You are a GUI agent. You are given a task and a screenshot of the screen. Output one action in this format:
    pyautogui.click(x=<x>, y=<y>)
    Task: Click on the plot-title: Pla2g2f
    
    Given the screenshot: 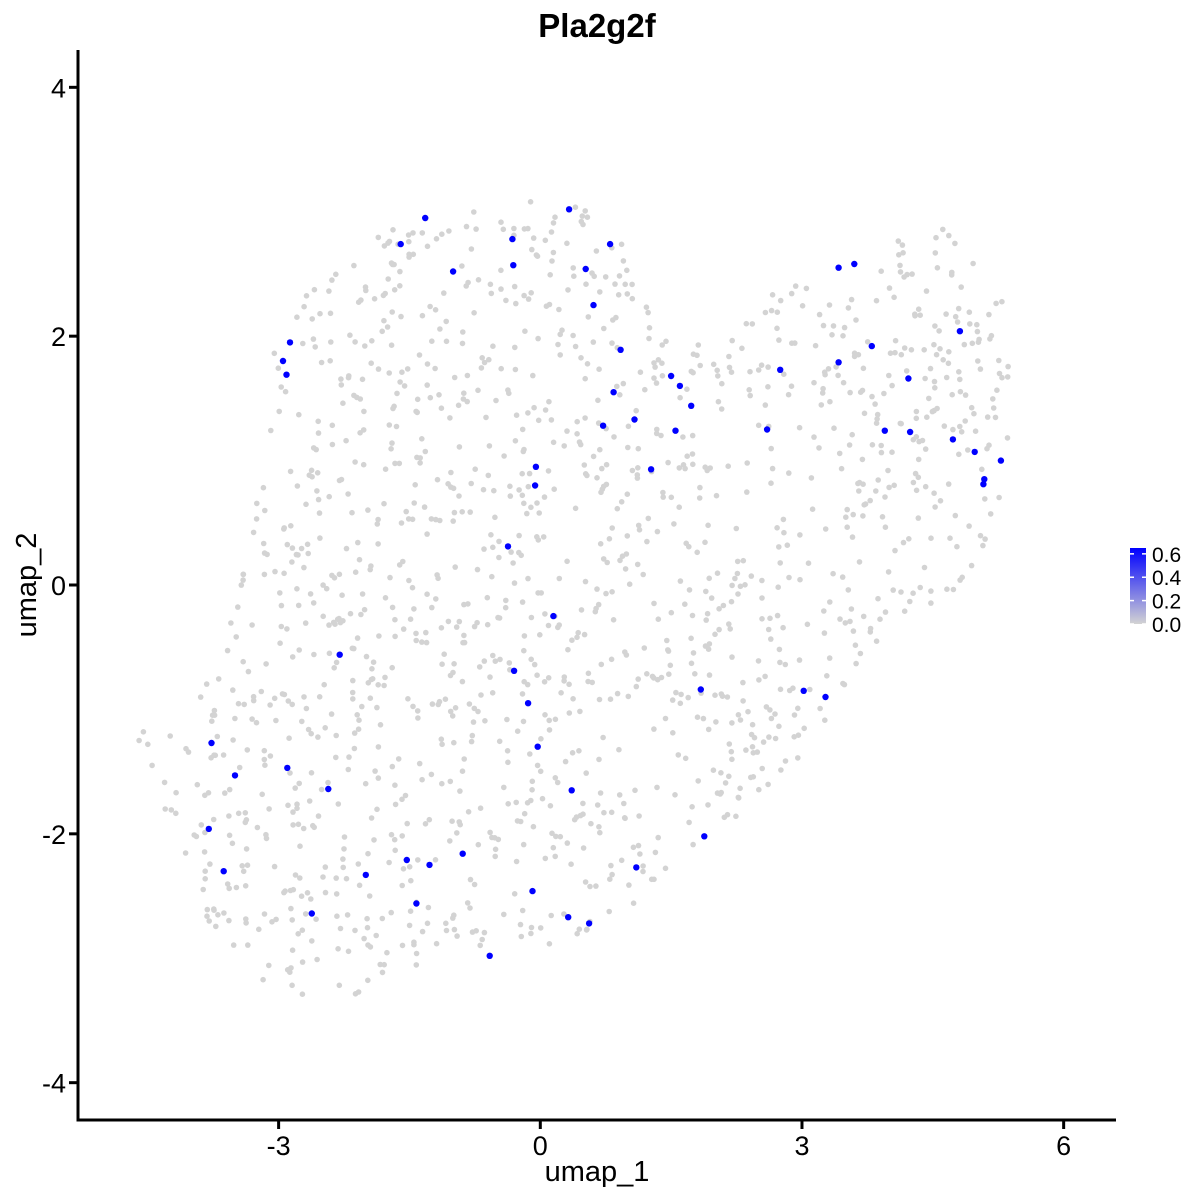 What is the action you would take?
    pyautogui.click(x=597, y=25)
    